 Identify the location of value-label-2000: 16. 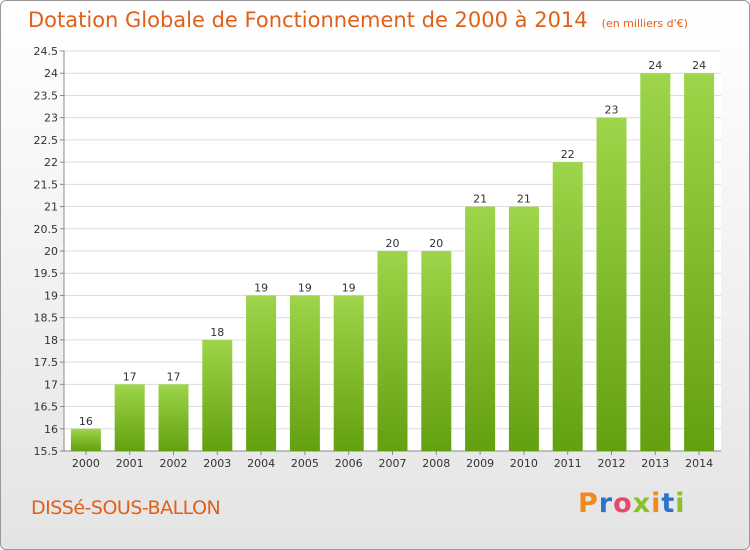
(86, 421).